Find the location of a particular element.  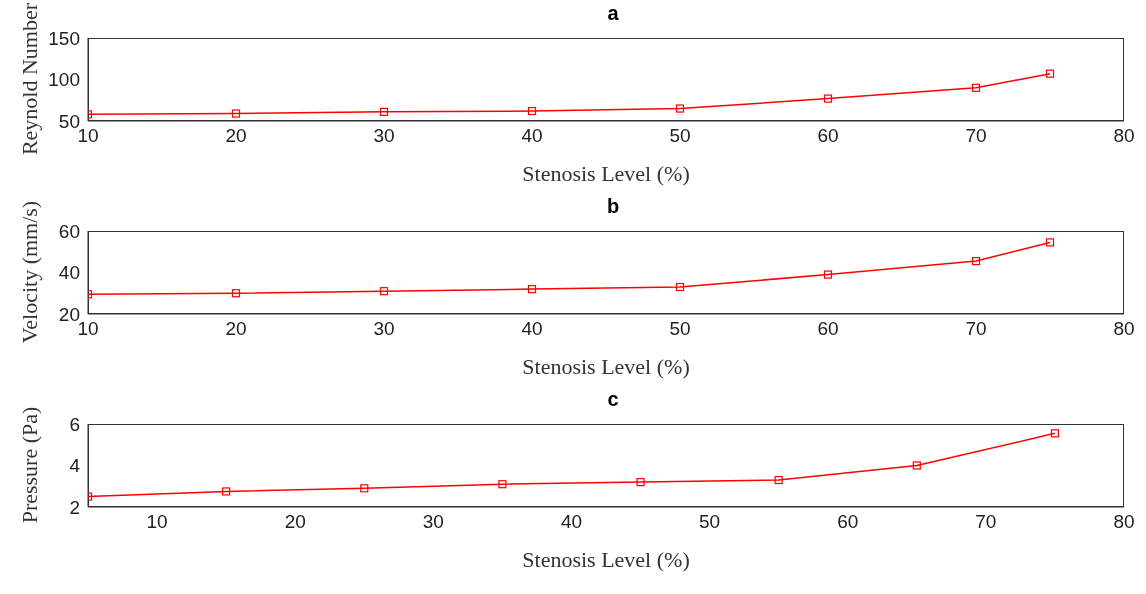

x-tick-label: 10 is located at coordinates (157, 522).